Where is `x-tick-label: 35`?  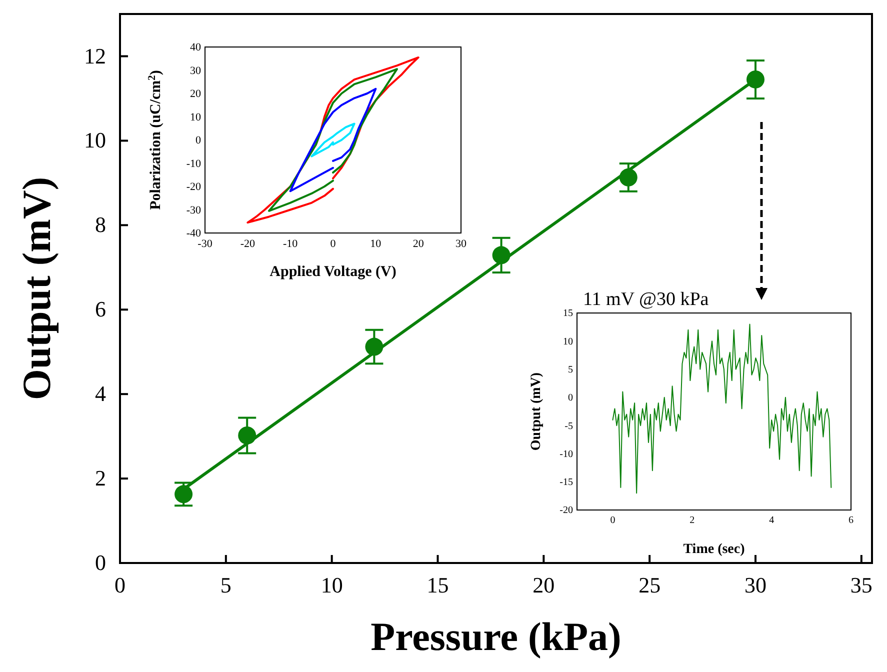 x-tick-label: 35 is located at coordinates (861, 585).